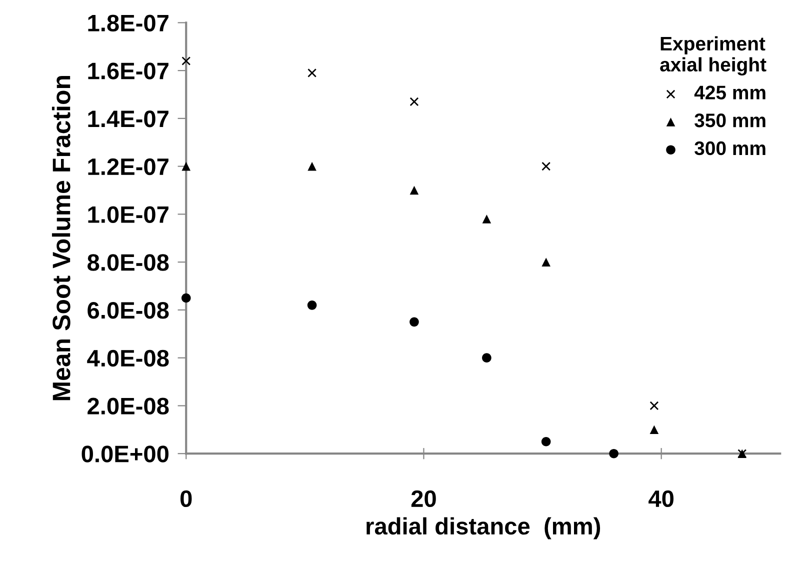 Image resolution: width=792 pixels, height=567 pixels. What do you see at coordinates (661, 499) in the screenshot?
I see `x-tick-label: 40` at bounding box center [661, 499].